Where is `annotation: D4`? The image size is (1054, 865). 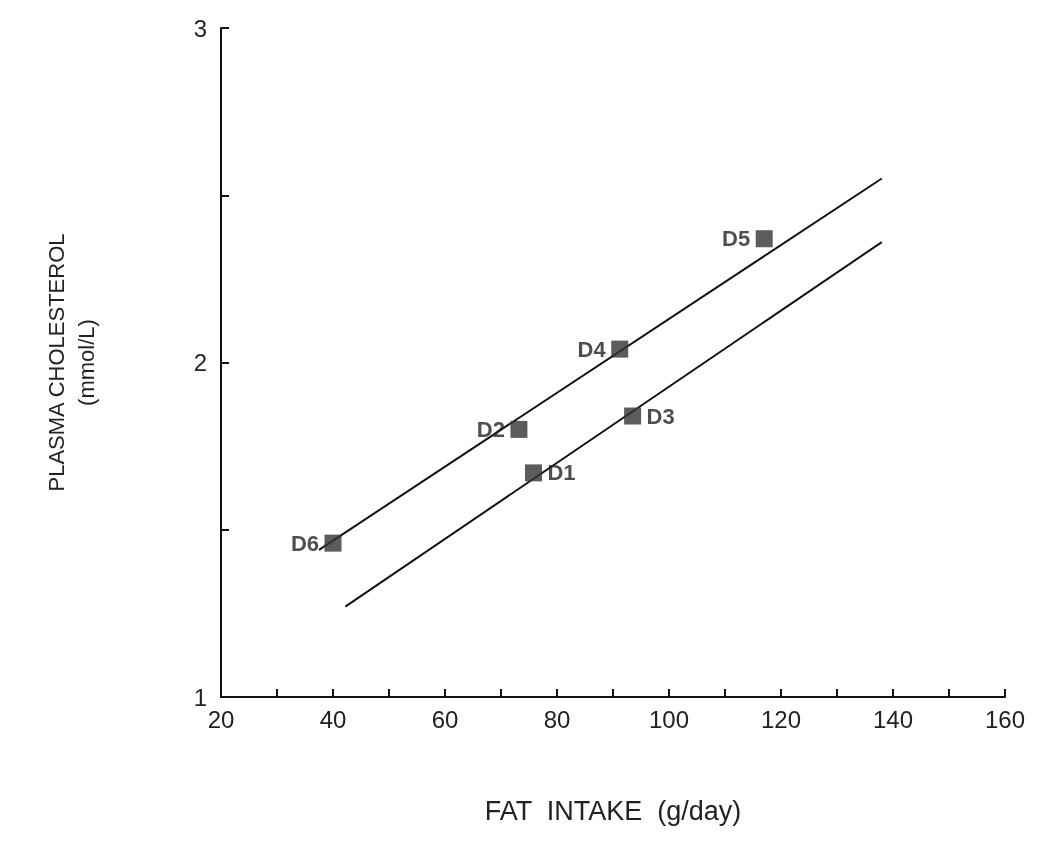
annotation: D4 is located at coordinates (592, 349).